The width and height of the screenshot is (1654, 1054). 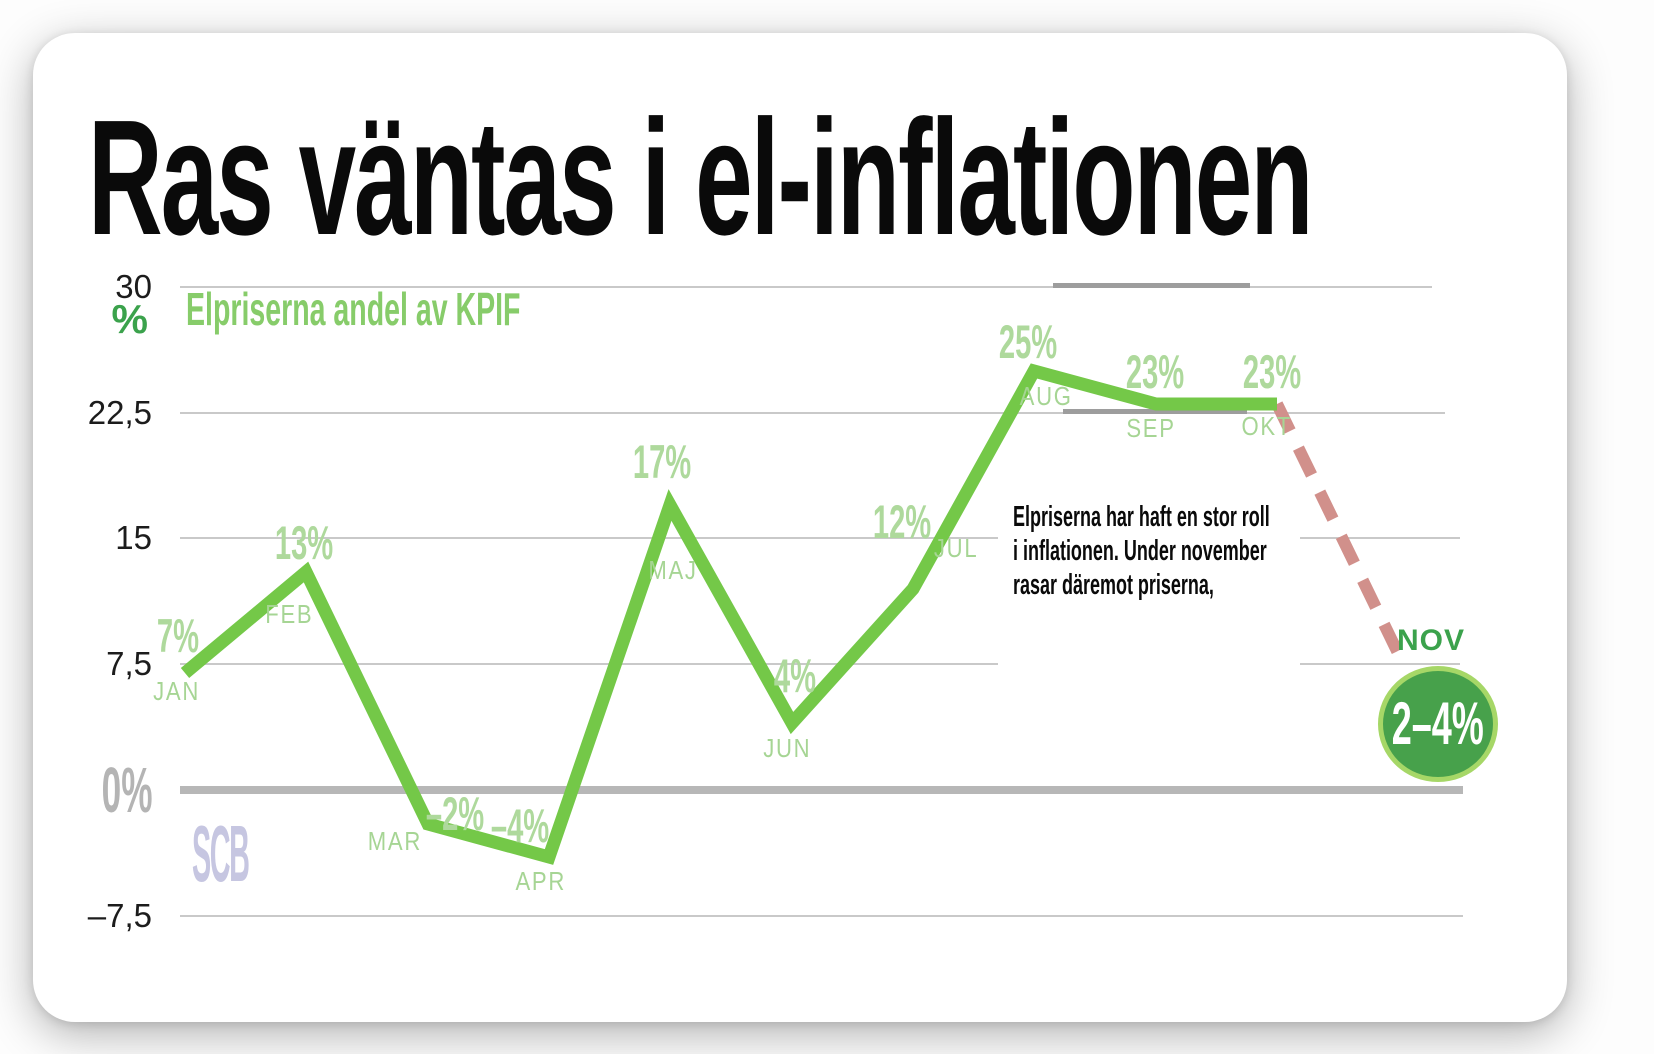 What do you see at coordinates (177, 691) in the screenshot?
I see `month-label: JAN` at bounding box center [177, 691].